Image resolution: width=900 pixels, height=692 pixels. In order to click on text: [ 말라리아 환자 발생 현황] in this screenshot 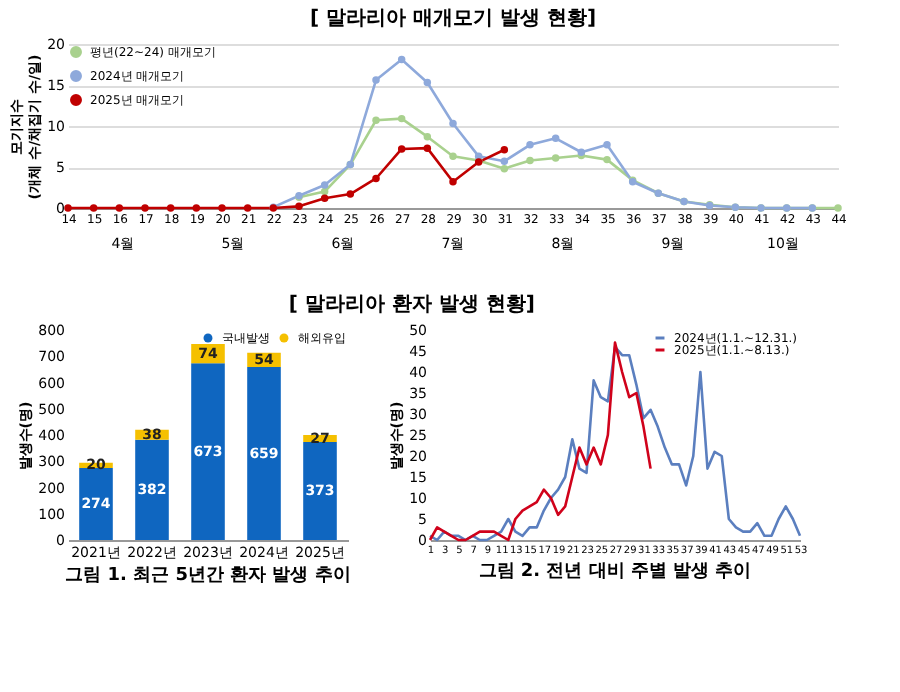, I will do `click(411, 305)`.